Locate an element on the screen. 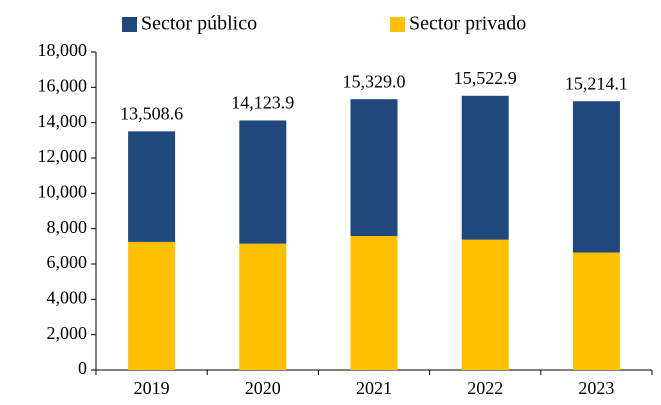 This screenshot has height=405, width=661. y-tick-label: 14,000 is located at coordinates (63, 121).